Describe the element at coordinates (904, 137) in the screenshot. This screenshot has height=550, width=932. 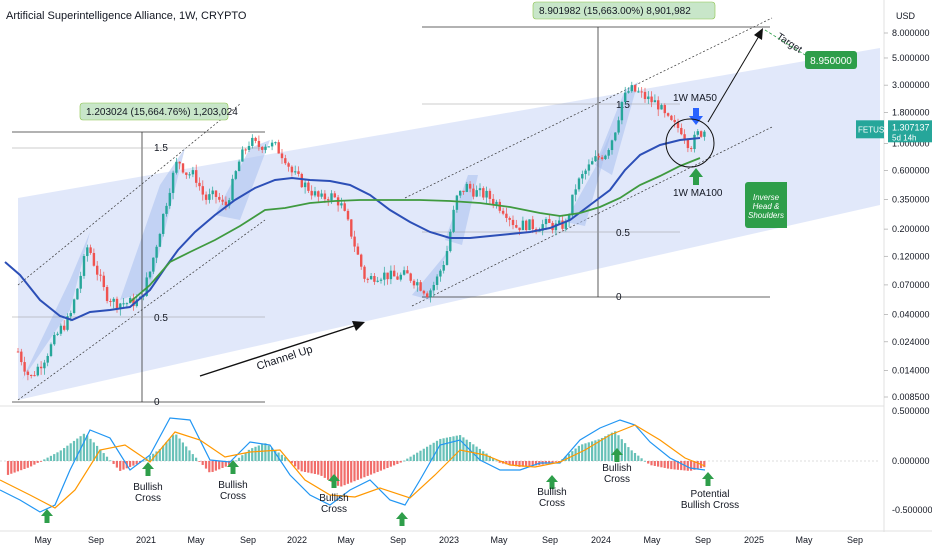
I see `countdown-value: 5d 14h` at that location.